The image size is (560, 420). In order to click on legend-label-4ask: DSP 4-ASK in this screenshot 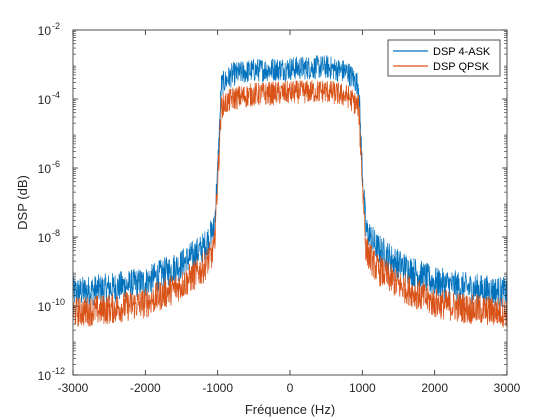, I will do `click(462, 52)`.